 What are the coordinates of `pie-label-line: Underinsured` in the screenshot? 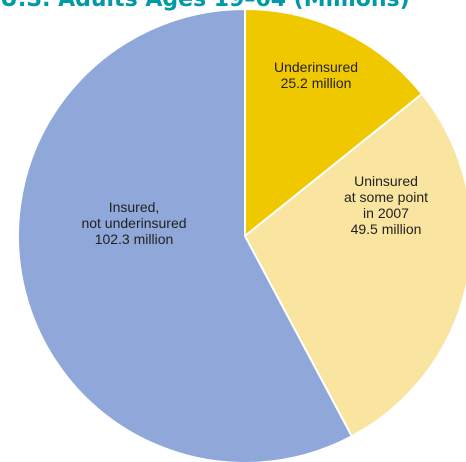 It's located at (316, 67).